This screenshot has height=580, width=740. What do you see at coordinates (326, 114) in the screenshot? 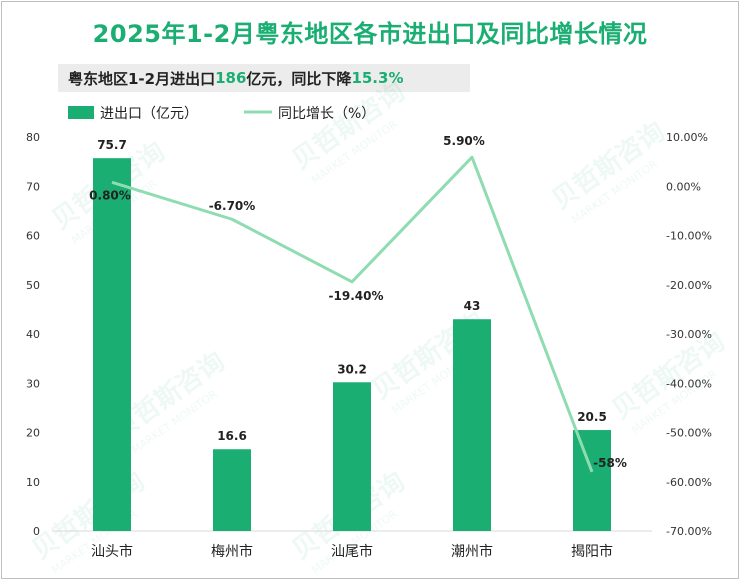
I see `legend-line-label: 同比增长（%）` at bounding box center [326, 114].